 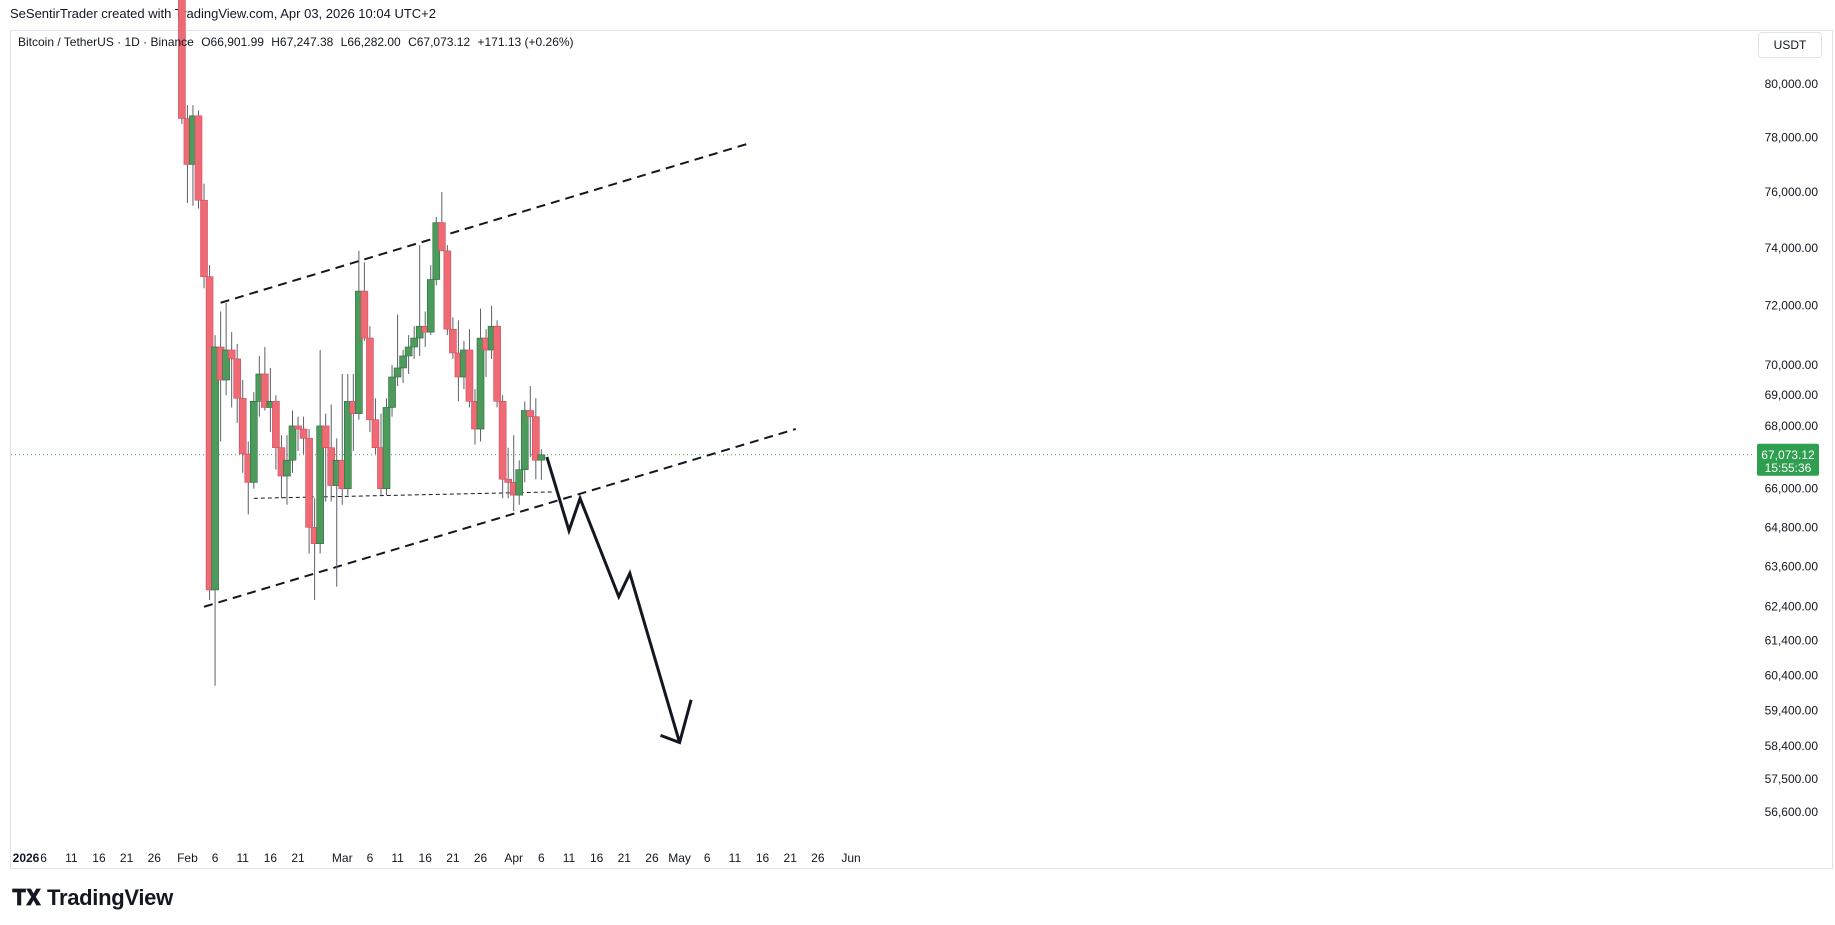 I want to click on price-badge-bg, so click(x=1788, y=459).